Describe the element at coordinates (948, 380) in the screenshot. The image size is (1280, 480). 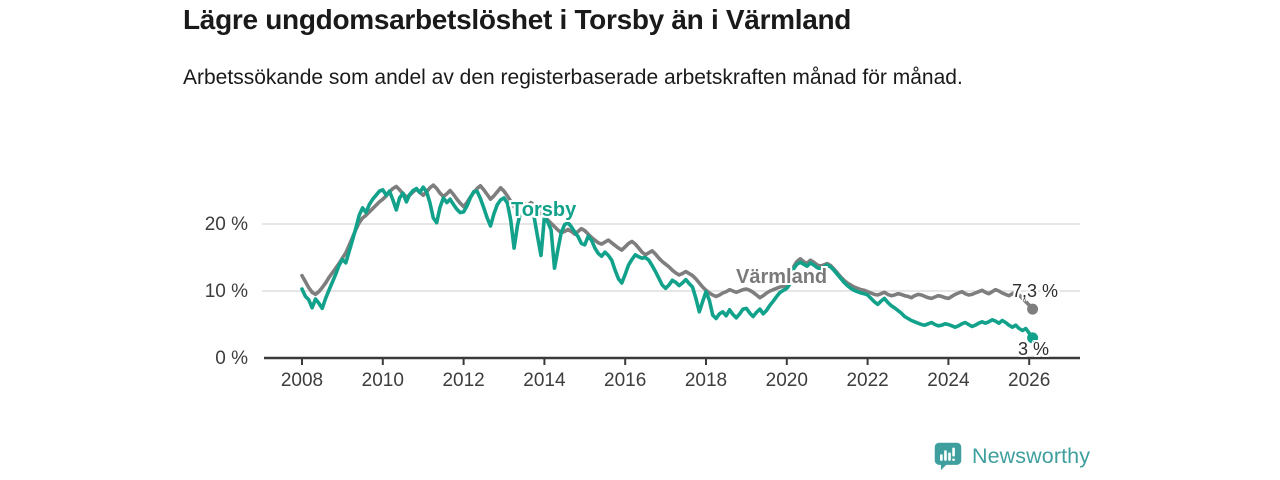
I see `svg-text: 2024` at that location.